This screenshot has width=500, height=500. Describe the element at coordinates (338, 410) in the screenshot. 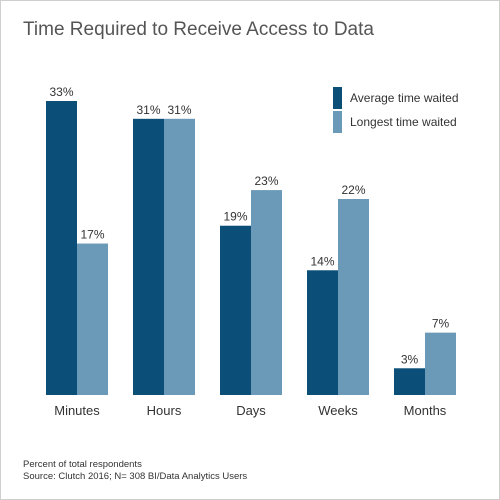

I see `x-tick-label-weeks: Weeks` at that location.